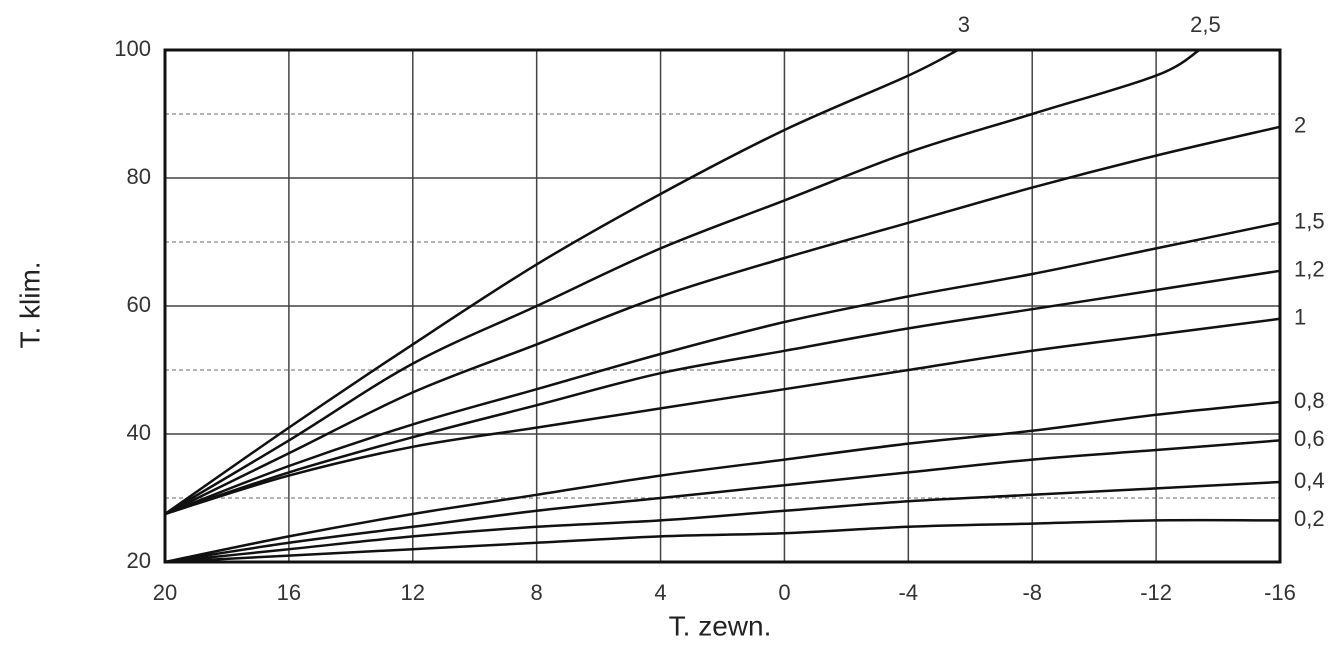 Image resolution: width=1343 pixels, height=645 pixels. I want to click on x-tick-label: -12, so click(1156, 592).